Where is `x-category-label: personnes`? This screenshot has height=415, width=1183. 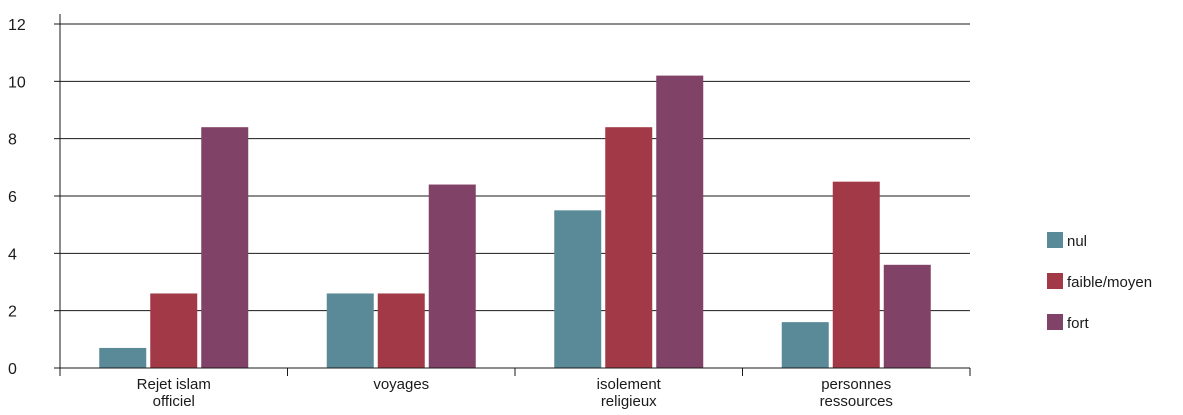
x-category-label: personnes is located at coordinates (856, 384).